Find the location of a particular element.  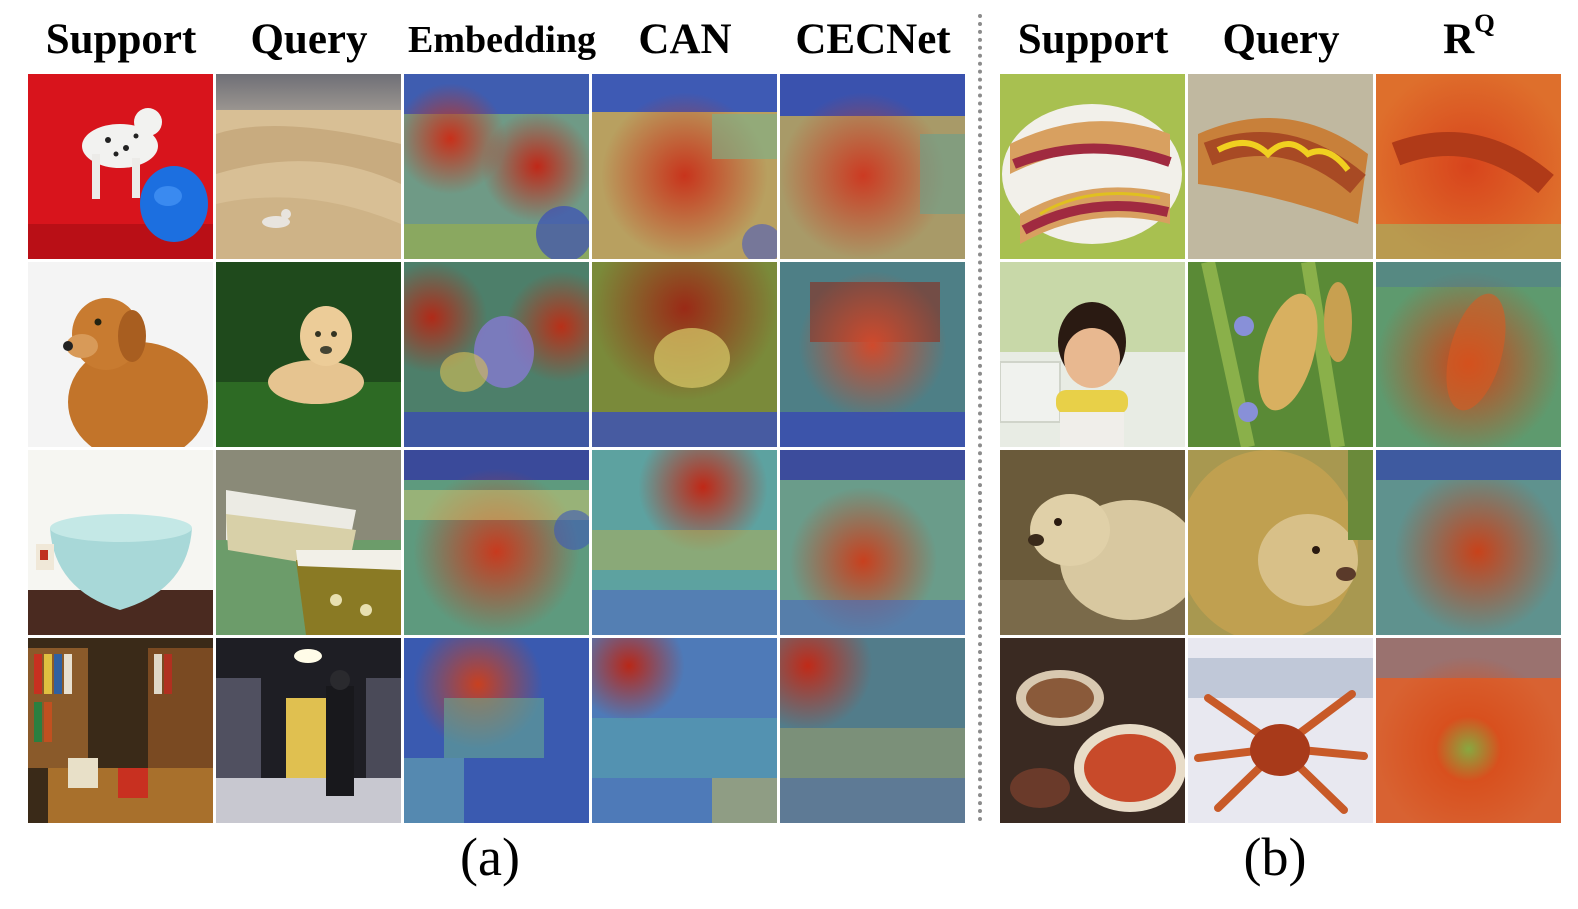

query-image-corn-plants is located at coordinates (1280, 354).